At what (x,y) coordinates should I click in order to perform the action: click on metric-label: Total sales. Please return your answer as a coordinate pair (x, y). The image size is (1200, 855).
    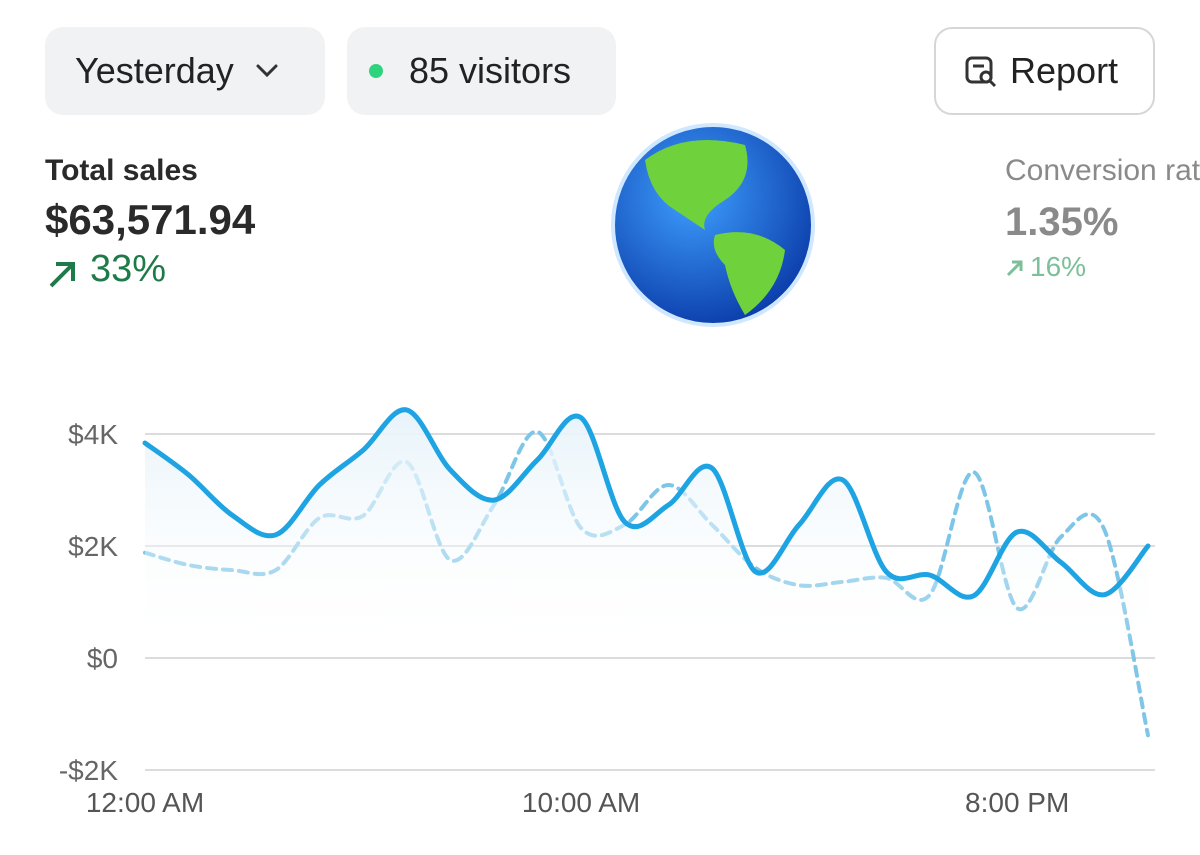
    Looking at the image, I should click on (121, 170).